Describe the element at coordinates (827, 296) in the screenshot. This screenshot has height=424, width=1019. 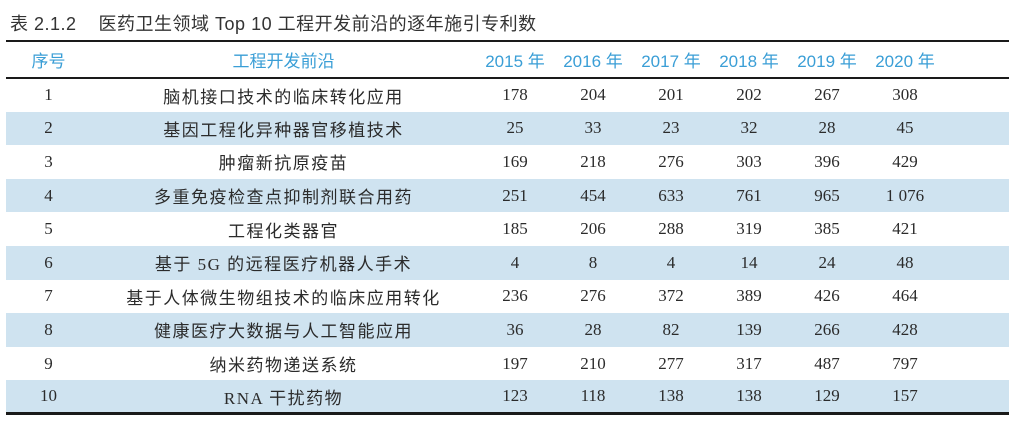
I see `value-2019: 426` at that location.